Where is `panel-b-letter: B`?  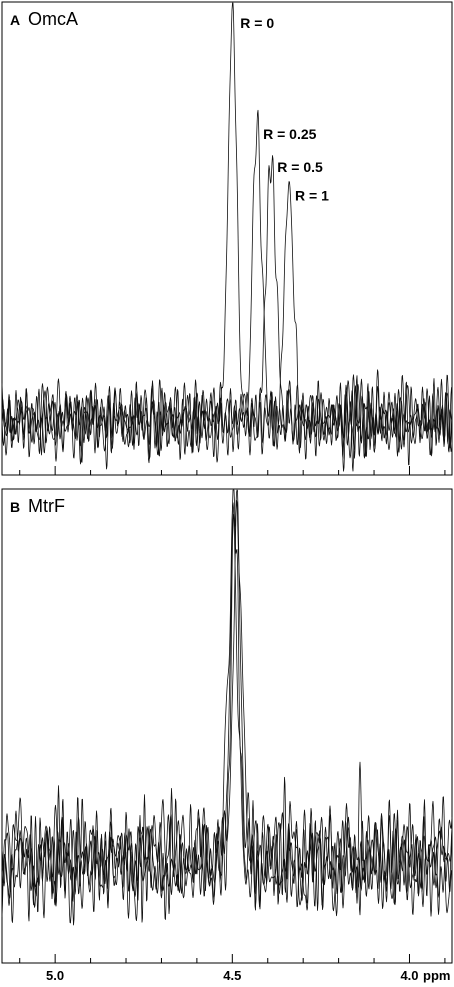 panel-b-letter: B is located at coordinates (15, 507).